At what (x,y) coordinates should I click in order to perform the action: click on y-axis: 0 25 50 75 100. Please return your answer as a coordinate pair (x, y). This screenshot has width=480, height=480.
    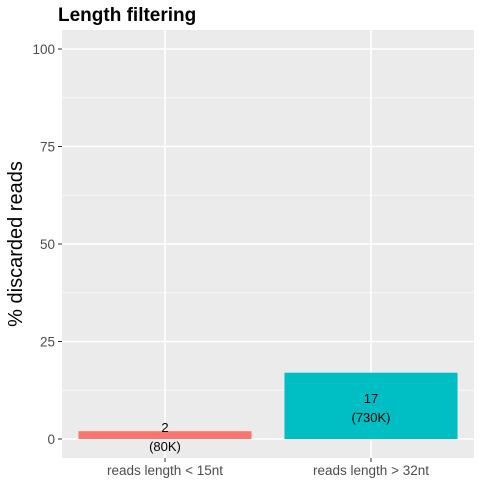
    Looking at the image, I should click on (47, 244).